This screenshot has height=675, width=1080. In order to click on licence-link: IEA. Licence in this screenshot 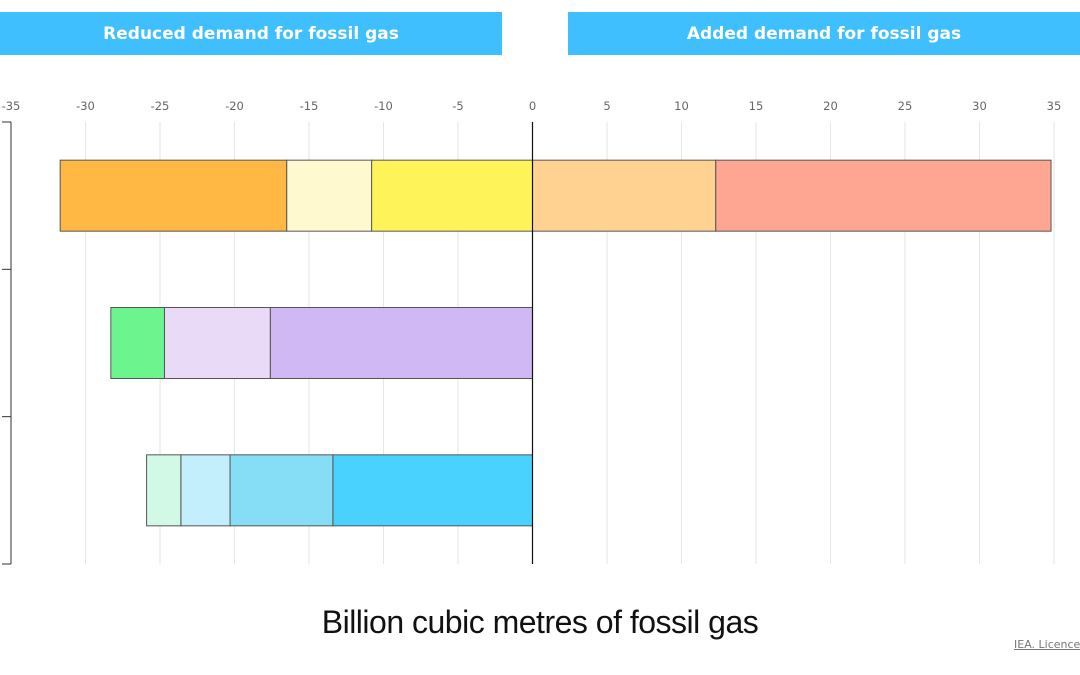, I will do `click(1047, 644)`.